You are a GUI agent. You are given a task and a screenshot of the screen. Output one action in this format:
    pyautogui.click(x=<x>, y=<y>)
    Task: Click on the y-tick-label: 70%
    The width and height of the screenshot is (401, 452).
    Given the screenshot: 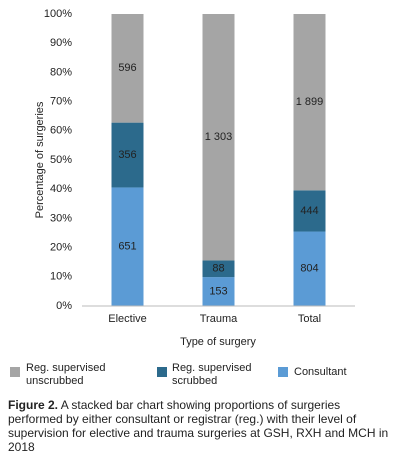 What is the action you would take?
    pyautogui.click(x=61, y=102)
    